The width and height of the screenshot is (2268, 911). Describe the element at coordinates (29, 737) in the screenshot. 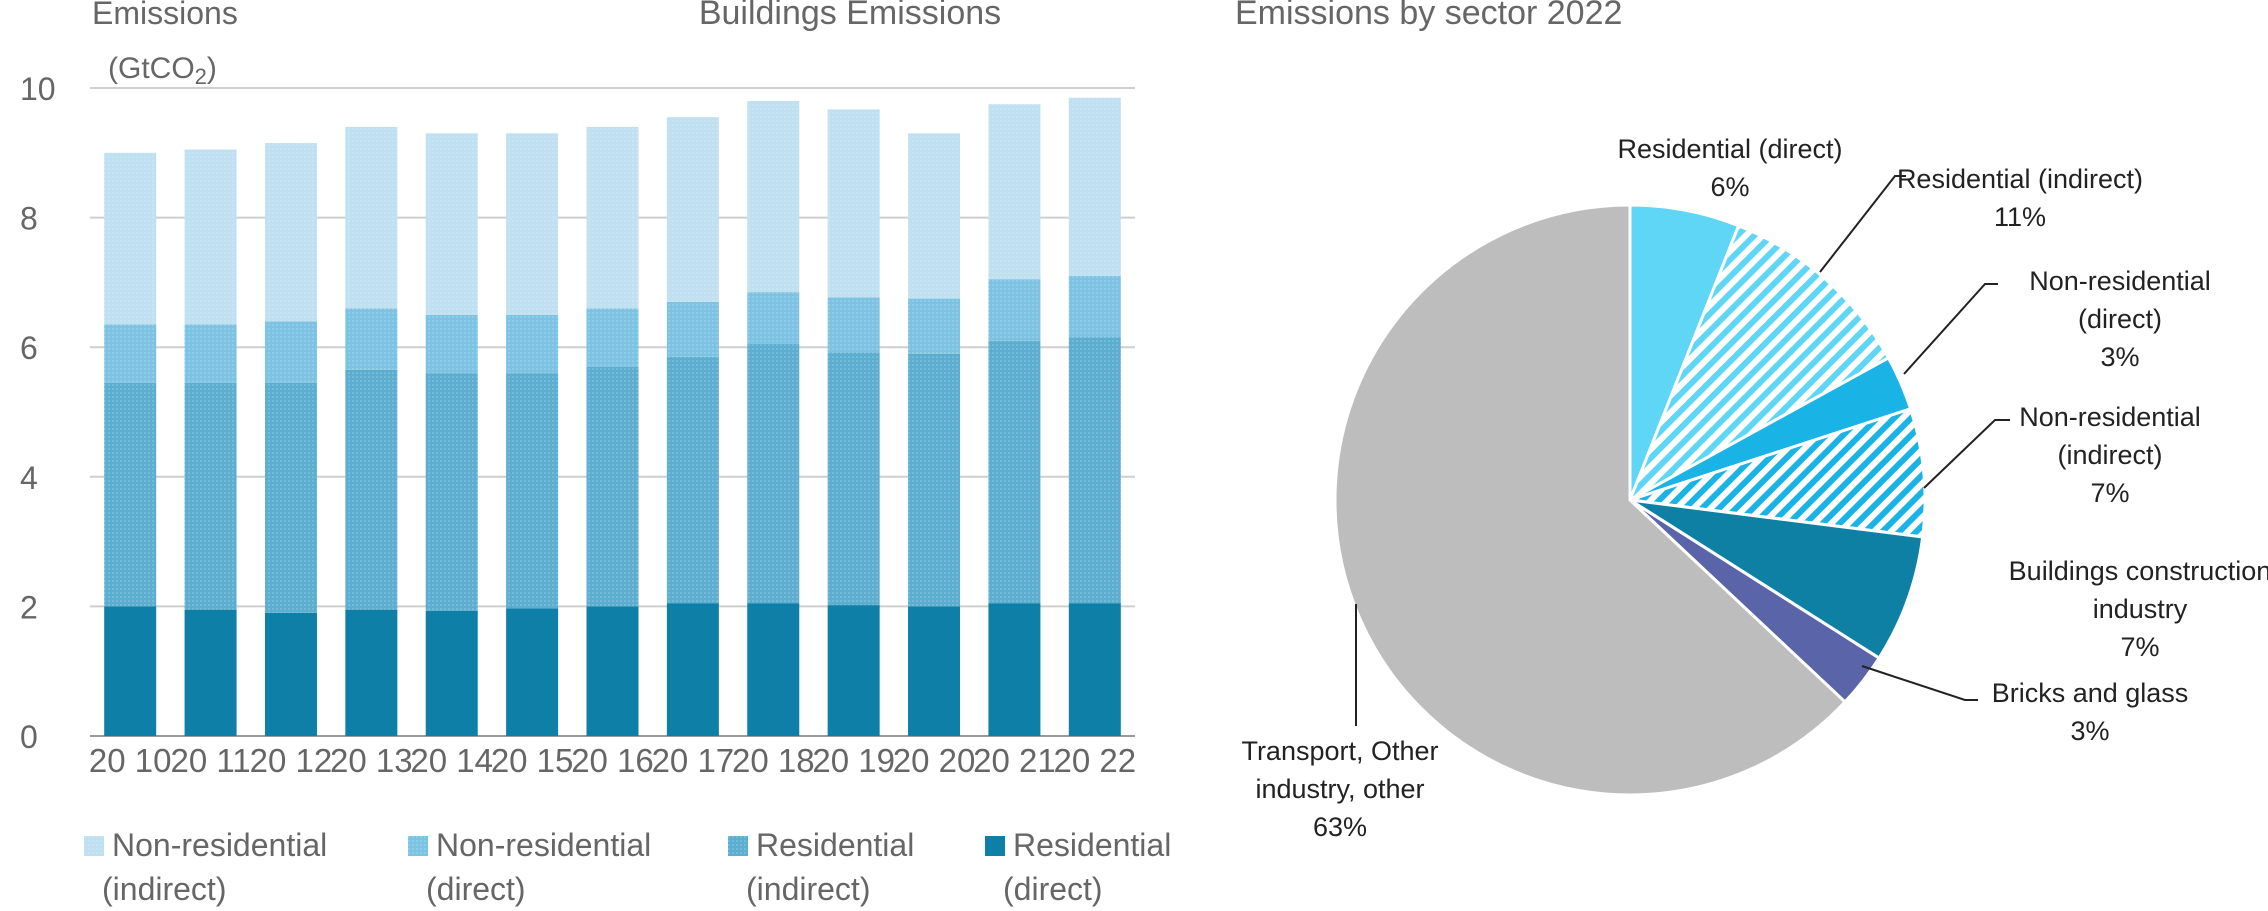

I see `y-tick-label: 0` at that location.